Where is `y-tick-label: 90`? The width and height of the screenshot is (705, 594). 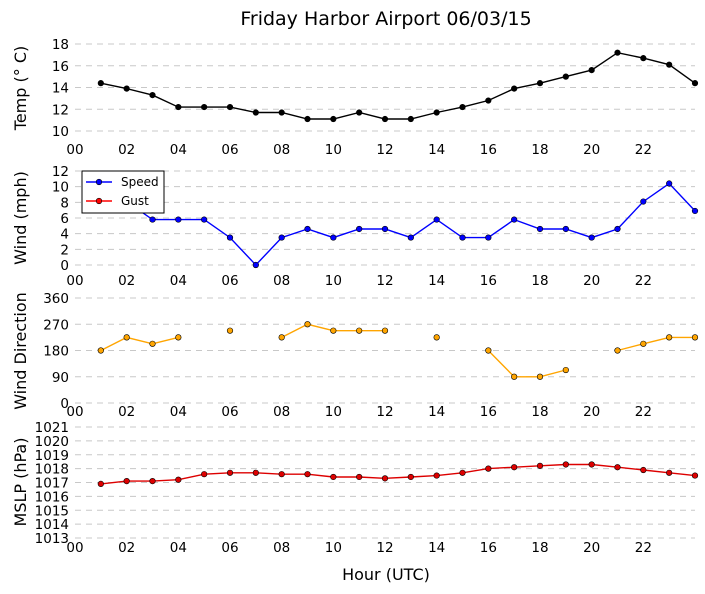
y-tick-label: 90 is located at coordinates (60, 378).